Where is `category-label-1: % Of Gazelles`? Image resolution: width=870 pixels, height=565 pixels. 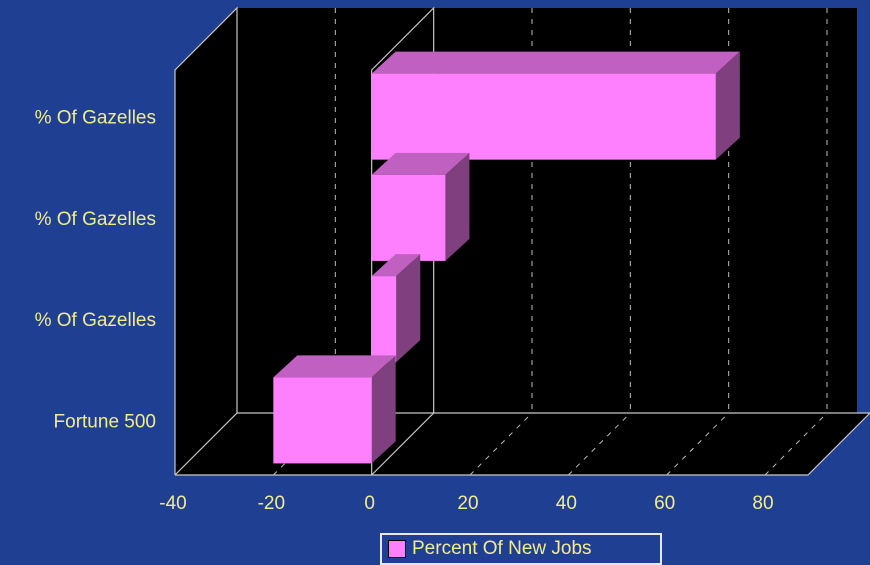 category-label-1: % Of Gazelles is located at coordinates (95, 219).